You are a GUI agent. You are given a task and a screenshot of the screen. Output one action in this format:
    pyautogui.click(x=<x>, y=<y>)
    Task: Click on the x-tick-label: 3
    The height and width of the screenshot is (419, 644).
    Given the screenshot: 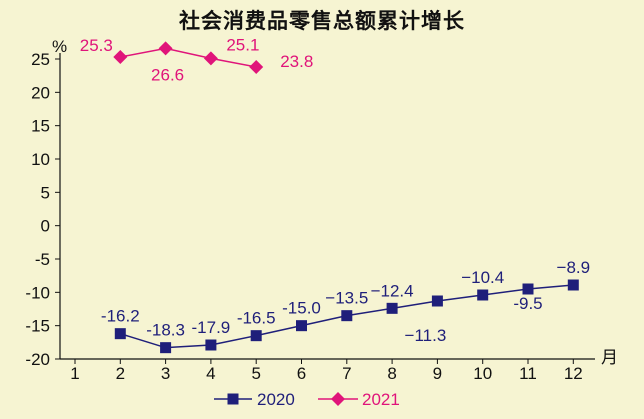 What is the action you would take?
    pyautogui.click(x=165, y=373)
    